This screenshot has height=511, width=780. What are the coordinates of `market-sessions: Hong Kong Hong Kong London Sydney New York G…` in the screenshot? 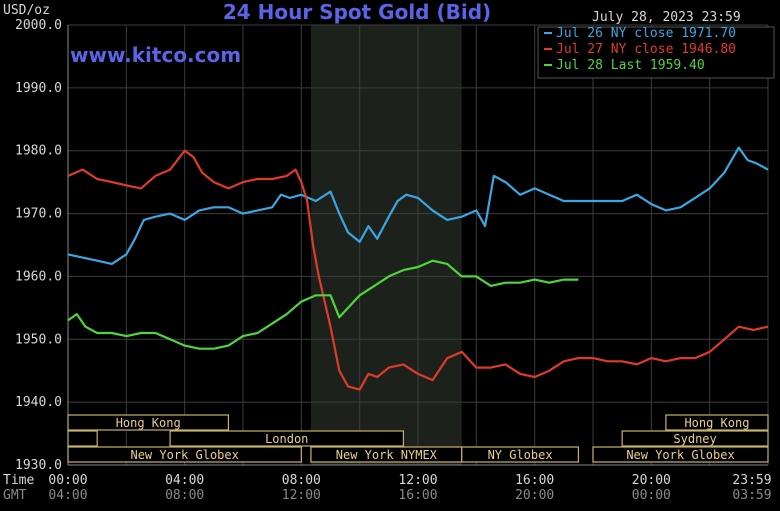 It's located at (418, 438).